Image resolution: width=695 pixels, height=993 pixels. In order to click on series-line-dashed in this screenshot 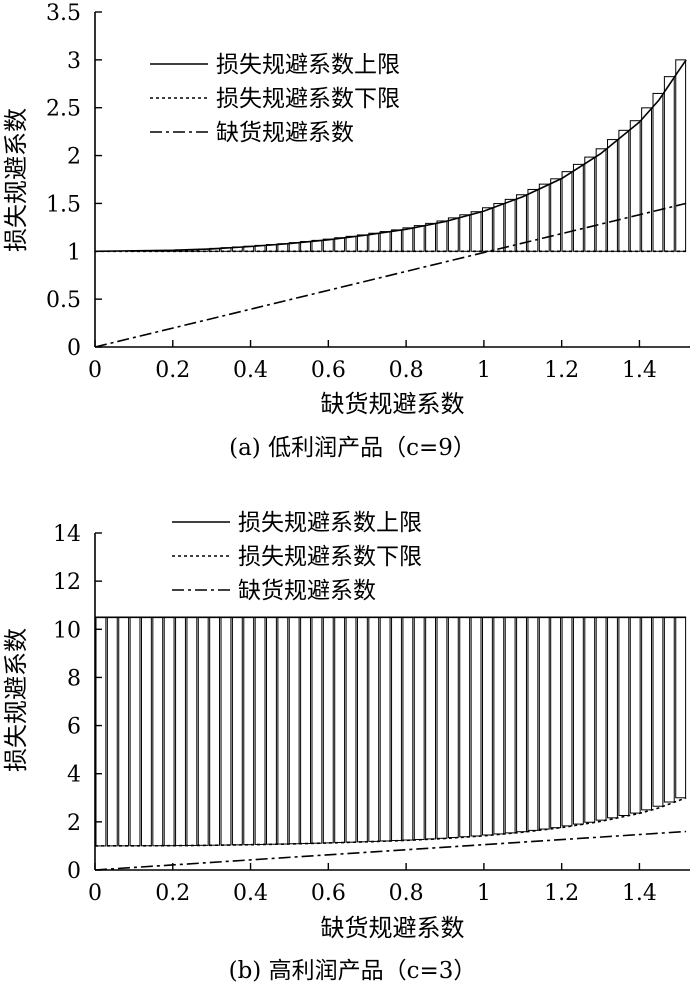, I will do `click(390, 822)`.